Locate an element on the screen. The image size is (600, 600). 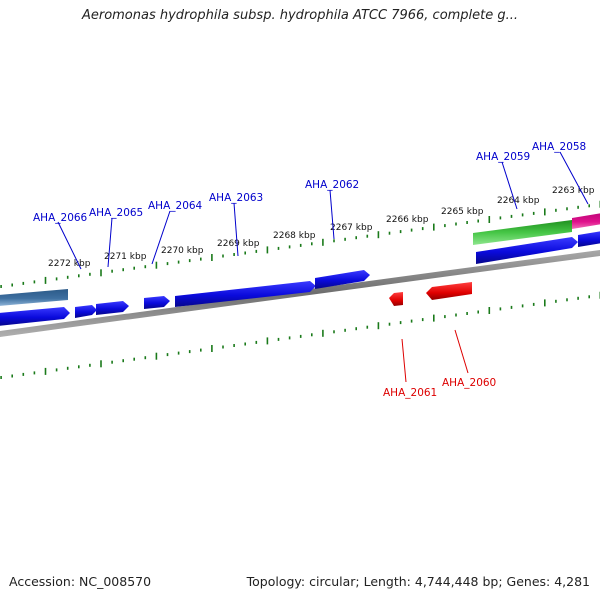
scale-label: 2267 kbp is located at coordinates (351, 228).